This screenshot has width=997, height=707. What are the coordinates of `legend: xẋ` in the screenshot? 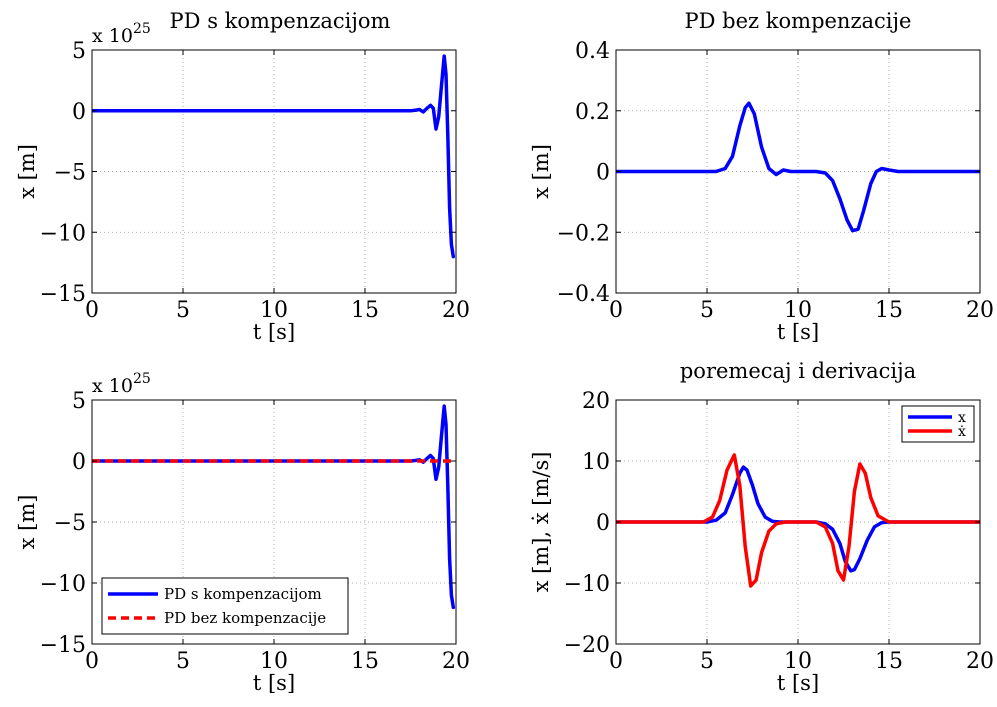 It's located at (938, 424).